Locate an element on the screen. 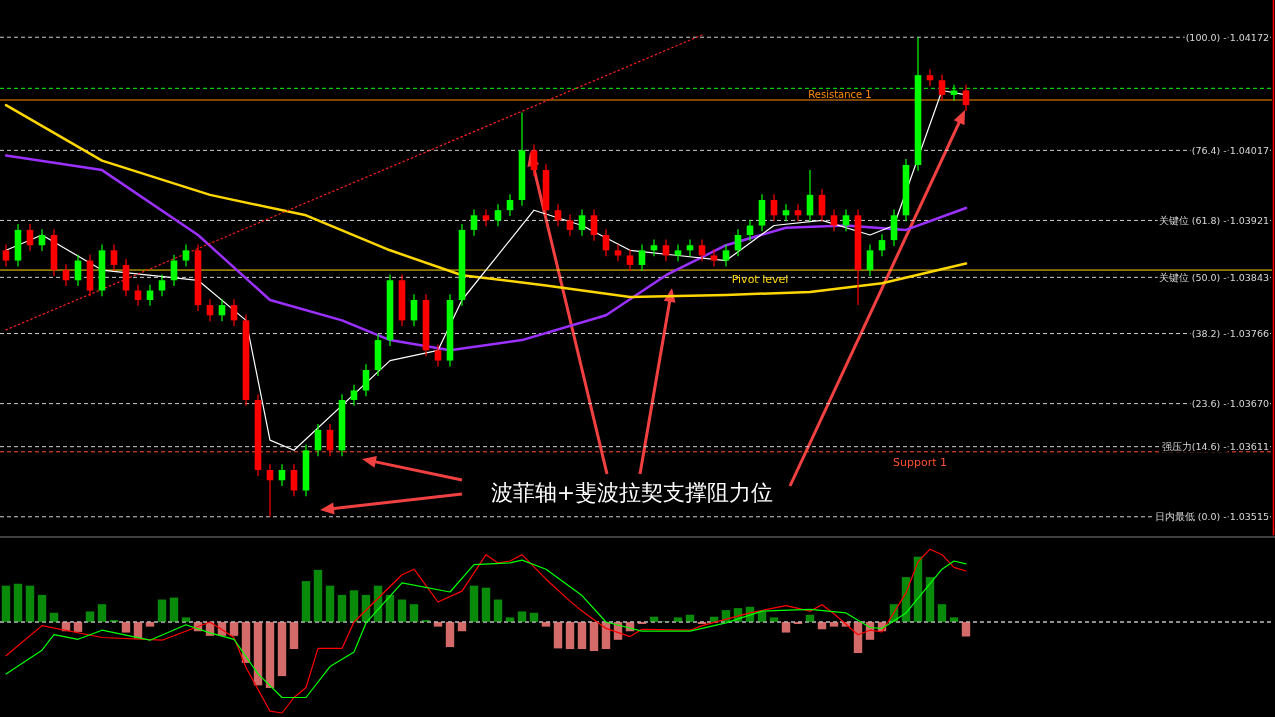 This screenshot has width=1275, height=717. annotation: 关键位 (50.0) - is located at coordinates (1192, 277).